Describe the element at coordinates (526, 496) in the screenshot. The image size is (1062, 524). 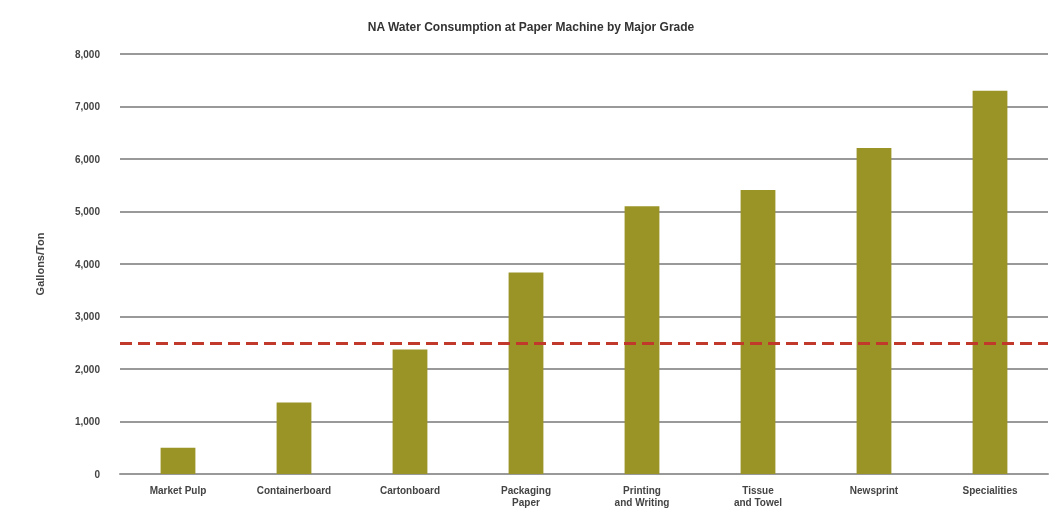
I see `x-tick-label: Packaging Paper` at that location.